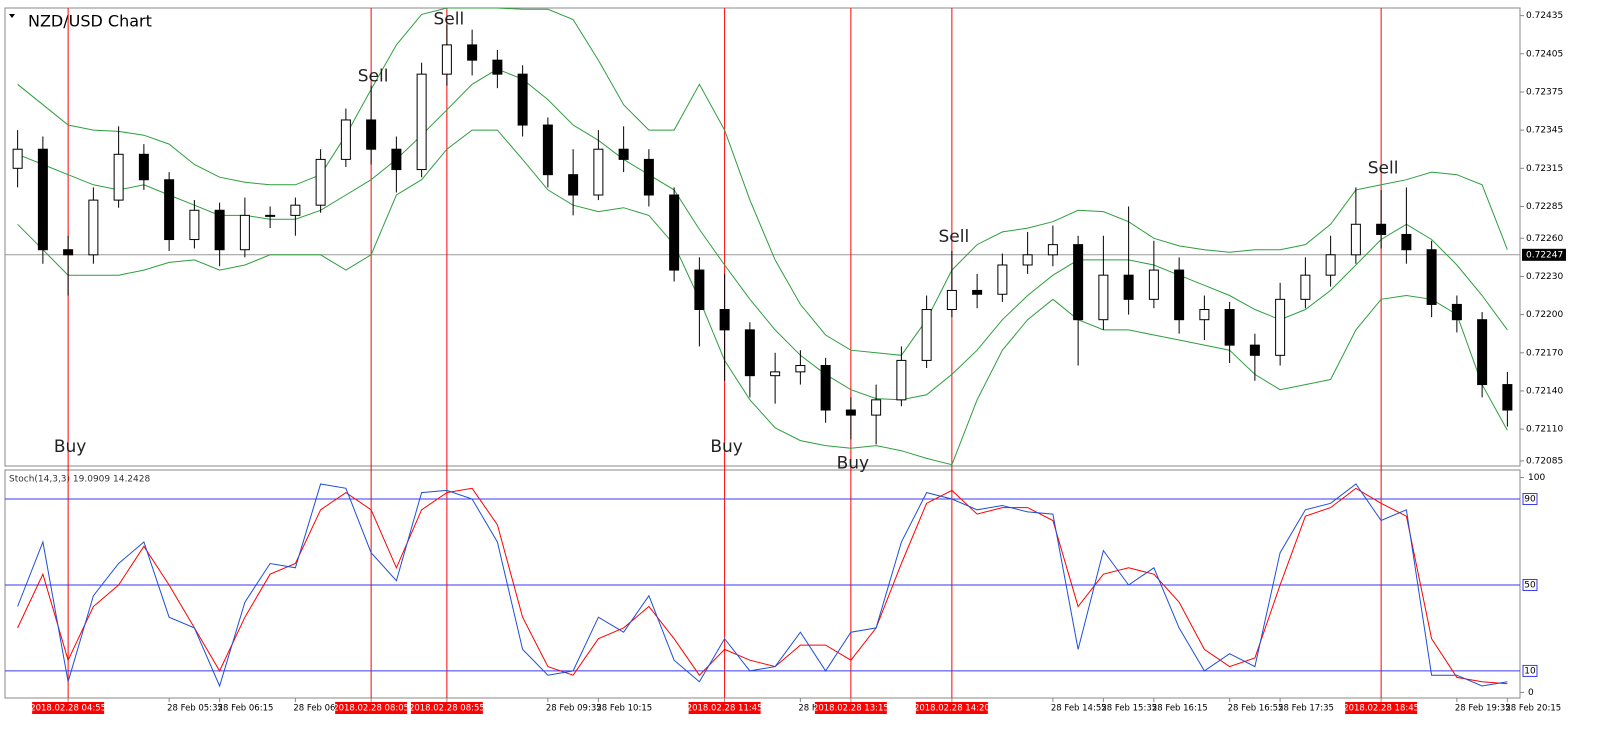  Describe the element at coordinates (1544, 16) in the screenshot. I see `y-tick-label: 0.72435` at that location.